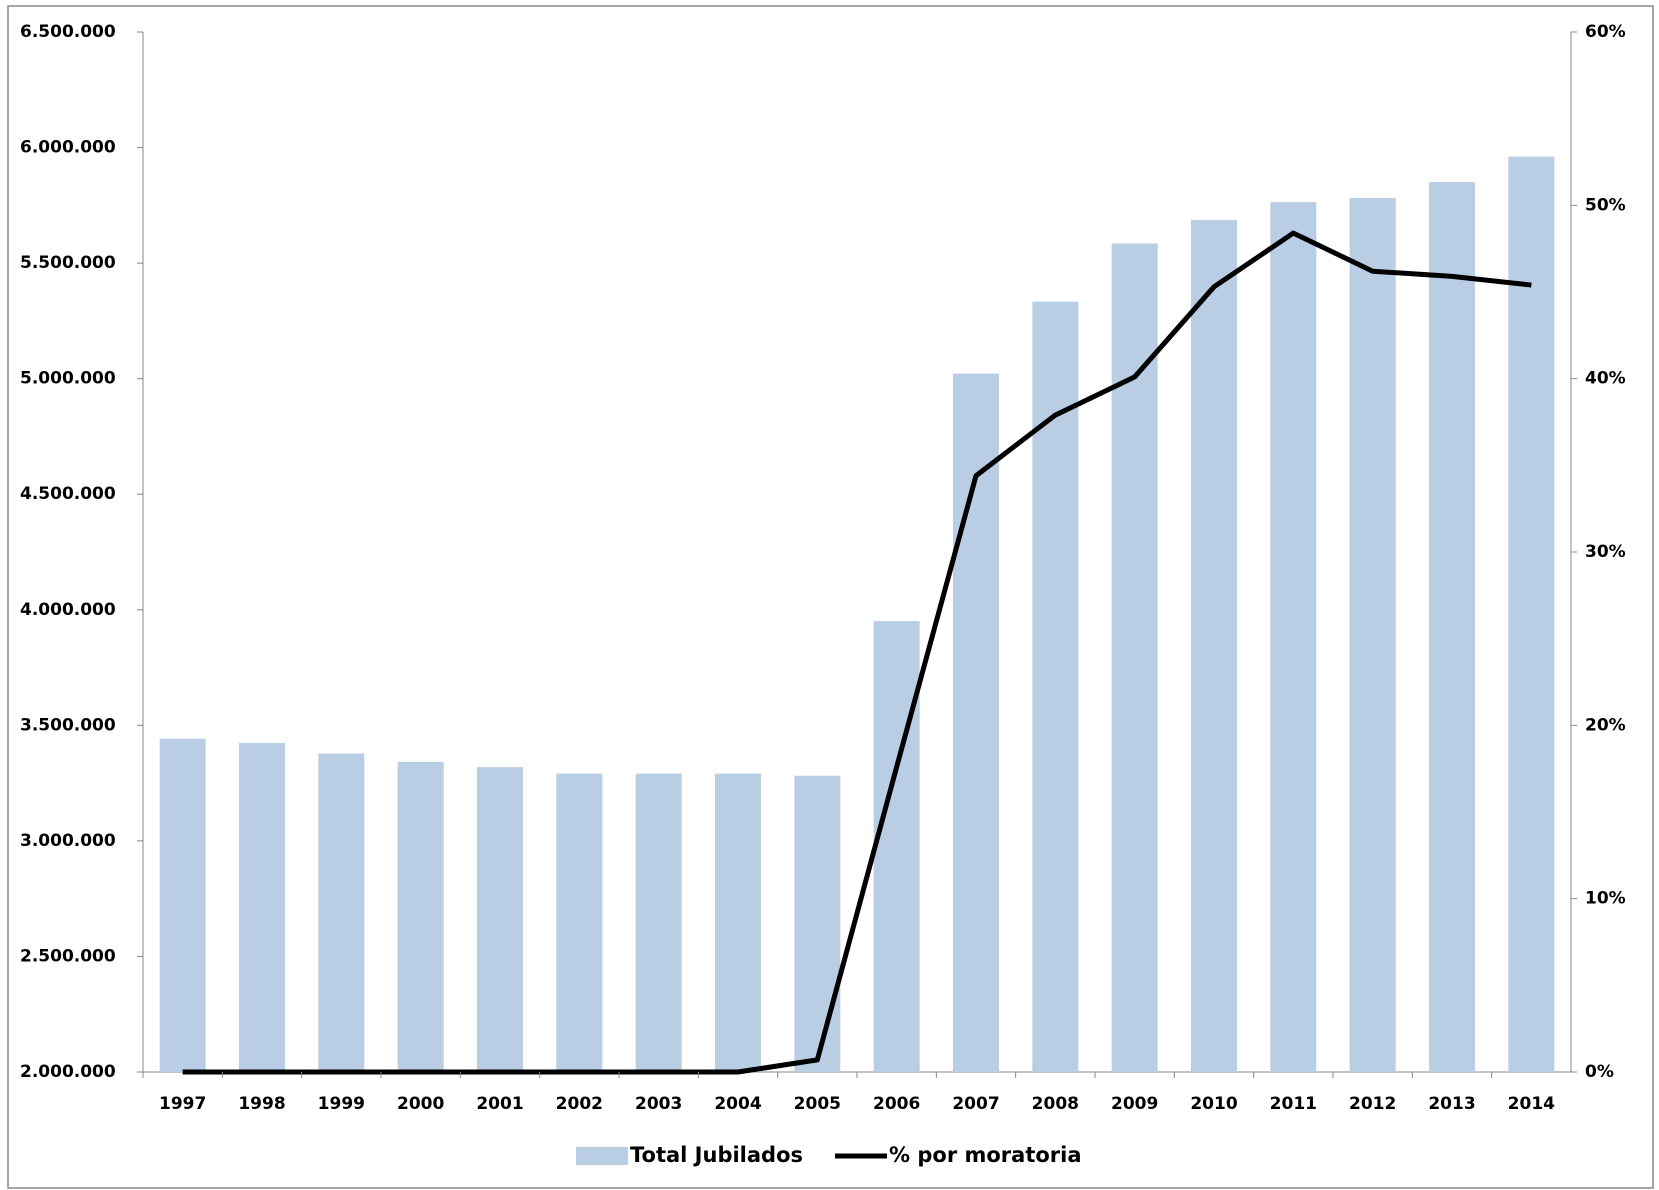 Image resolution: width=1659 pixels, height=1190 pixels. What do you see at coordinates (658, 1104) in the screenshot?
I see `x-tick-label: 2003` at bounding box center [658, 1104].